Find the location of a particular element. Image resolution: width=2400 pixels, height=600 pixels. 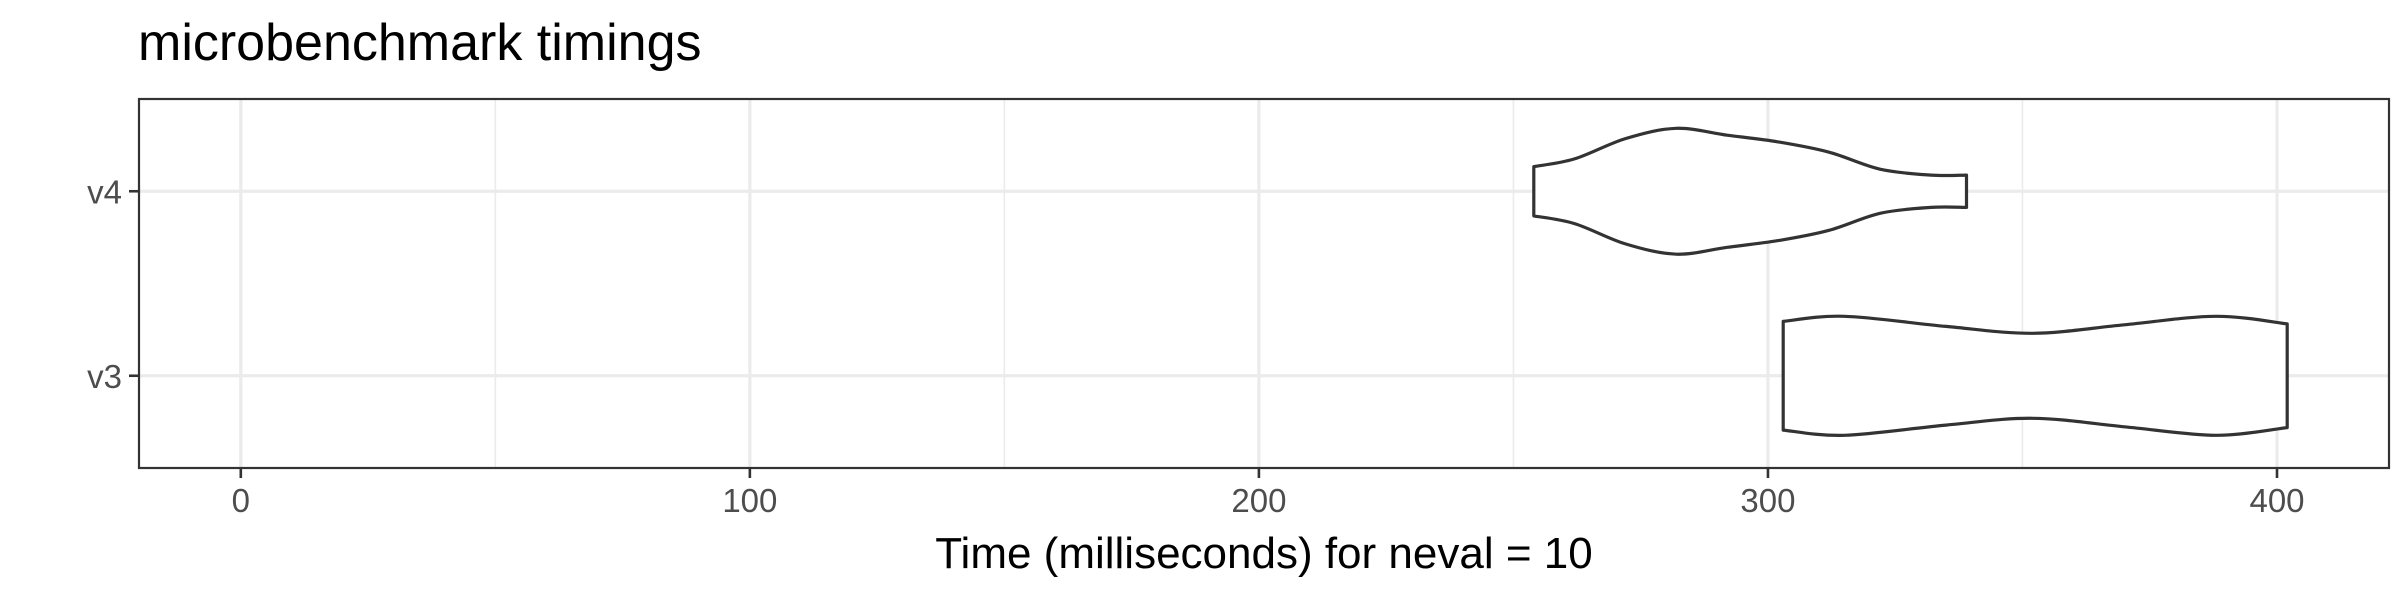

x-tick-label: 300 is located at coordinates (1767, 500).